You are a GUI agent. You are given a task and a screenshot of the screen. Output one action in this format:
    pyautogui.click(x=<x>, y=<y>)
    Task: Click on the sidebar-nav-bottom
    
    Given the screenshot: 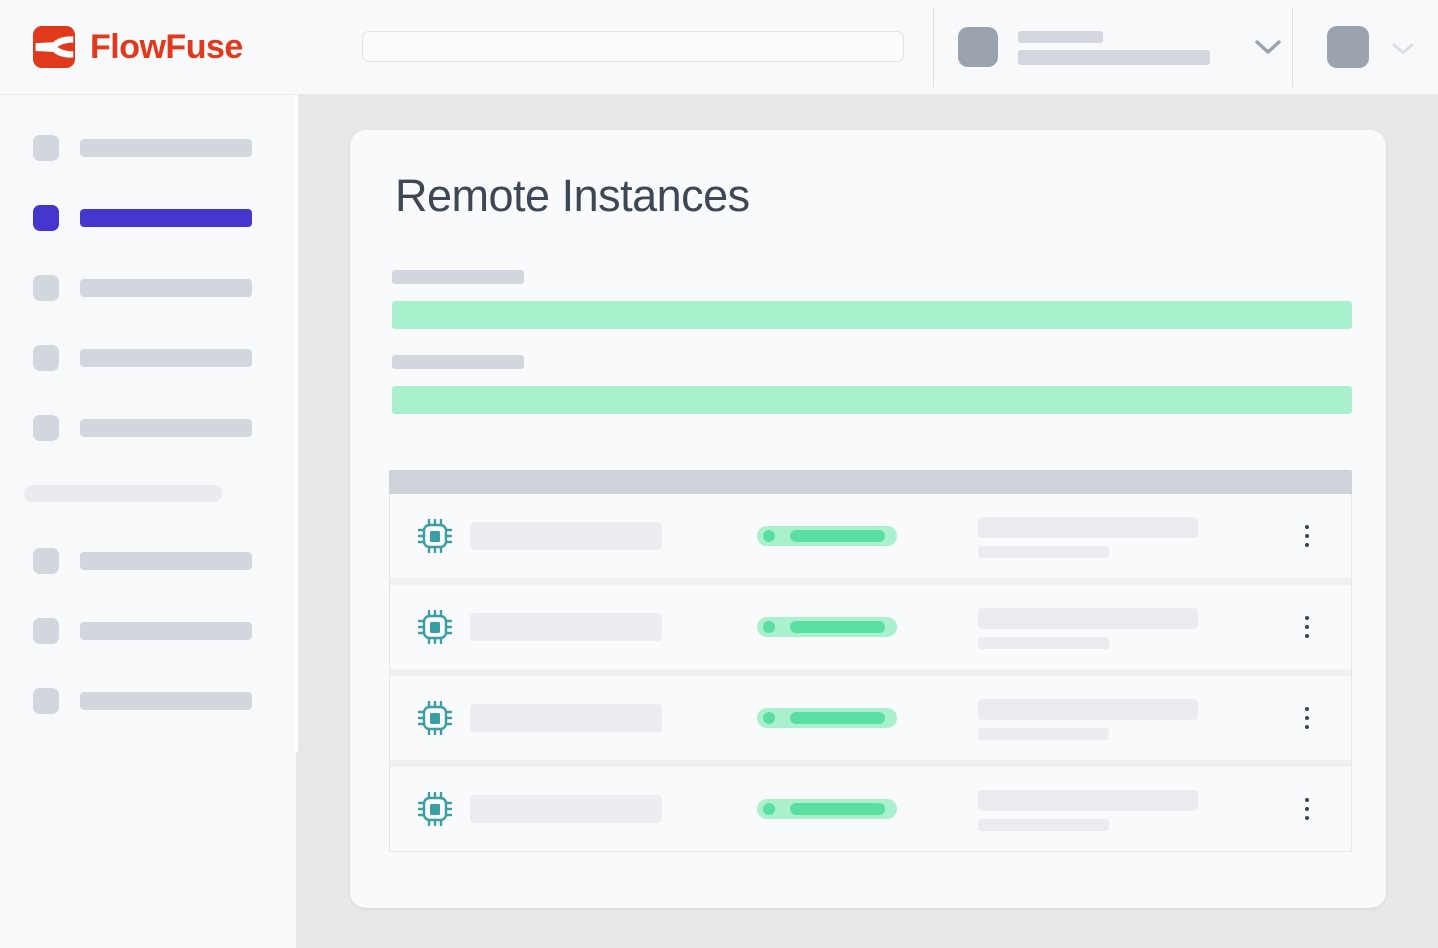 What is the action you would take?
    pyautogui.click(x=148, y=629)
    